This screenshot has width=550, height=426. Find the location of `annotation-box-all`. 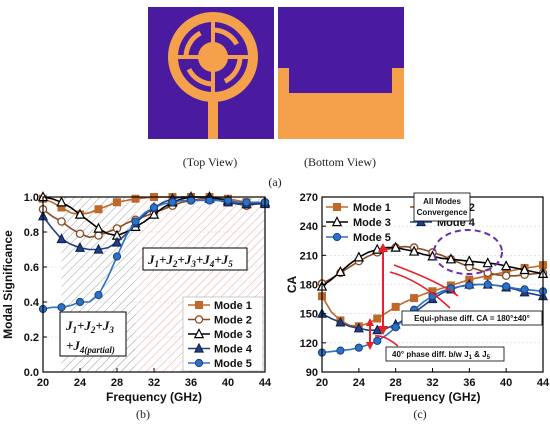

annotation-box-all is located at coordinates (195, 259).